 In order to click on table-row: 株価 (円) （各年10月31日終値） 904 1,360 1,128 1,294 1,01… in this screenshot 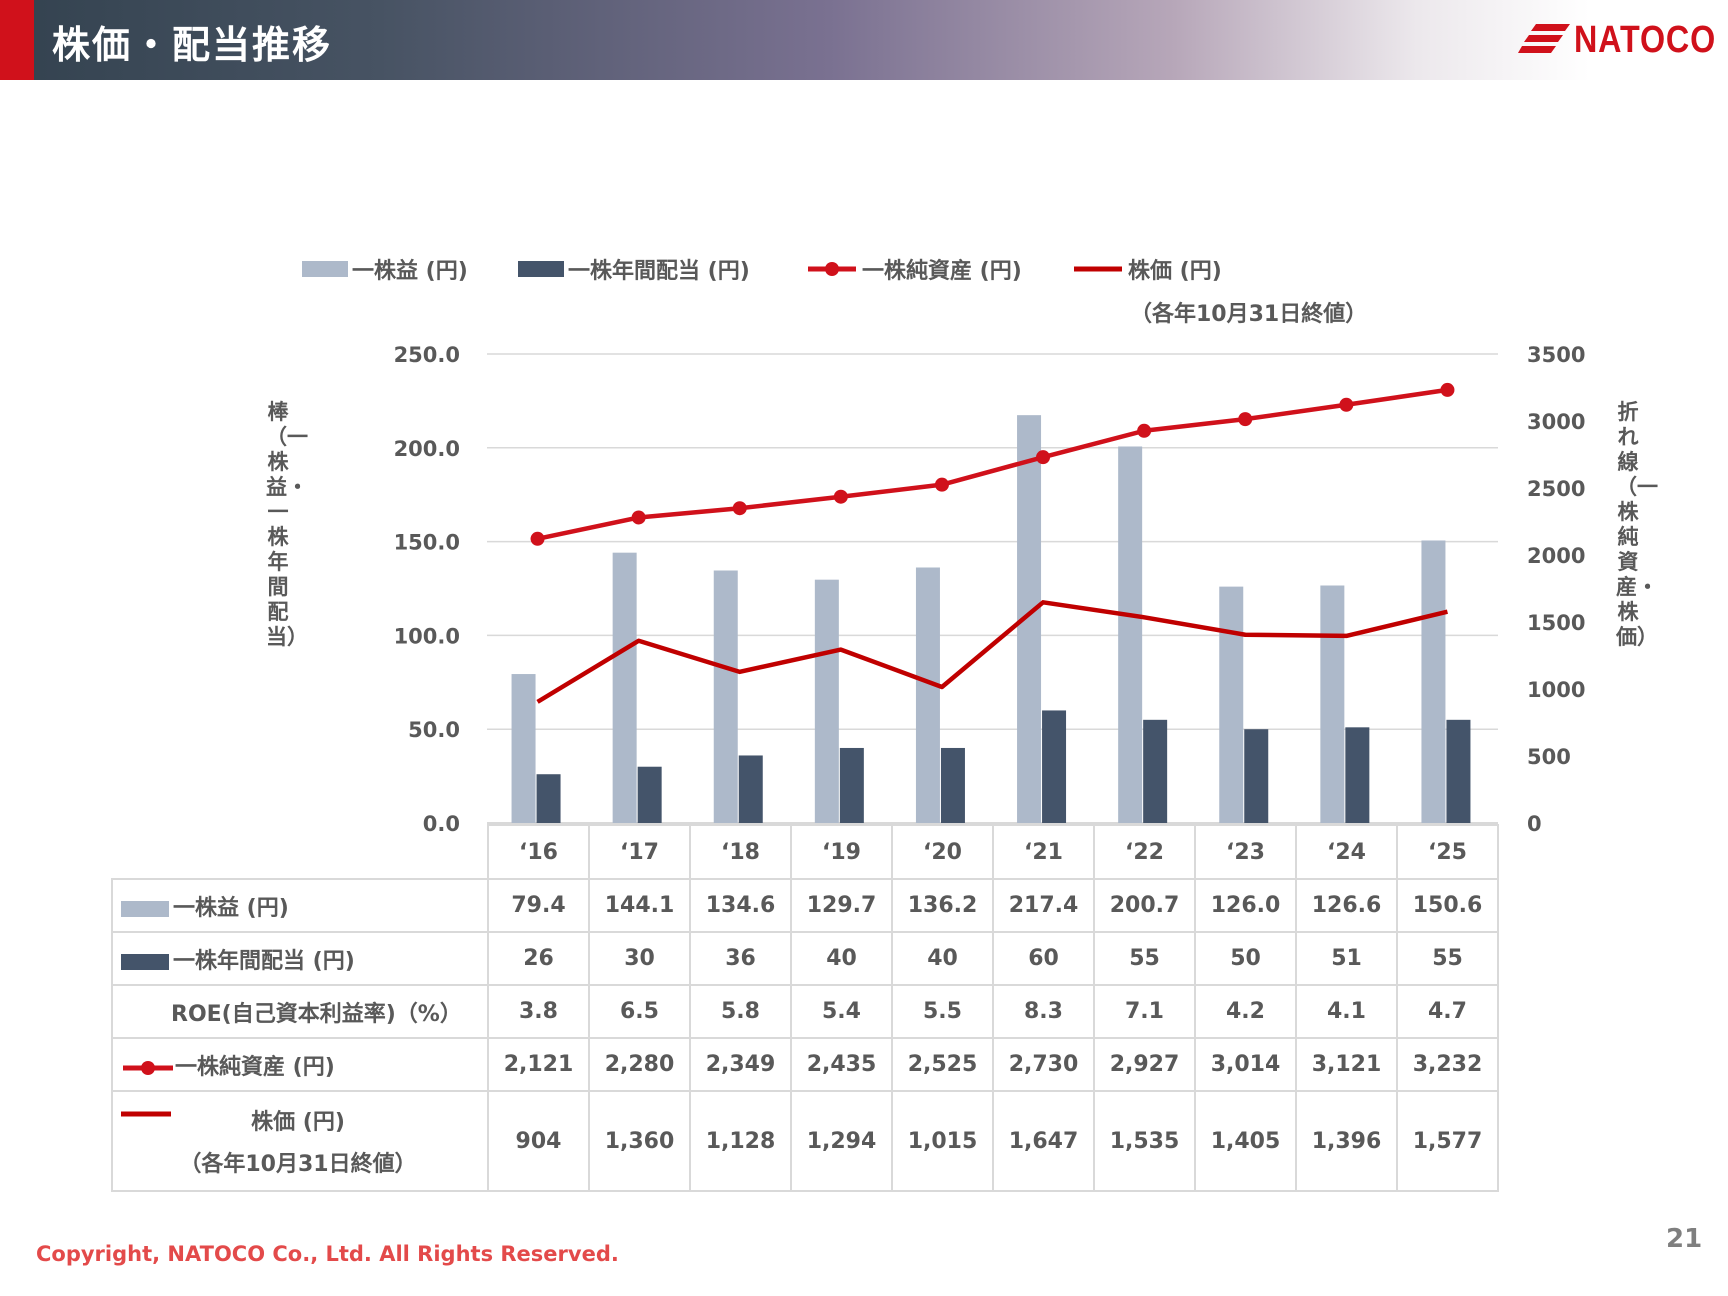, I will do `click(805, 1141)`.